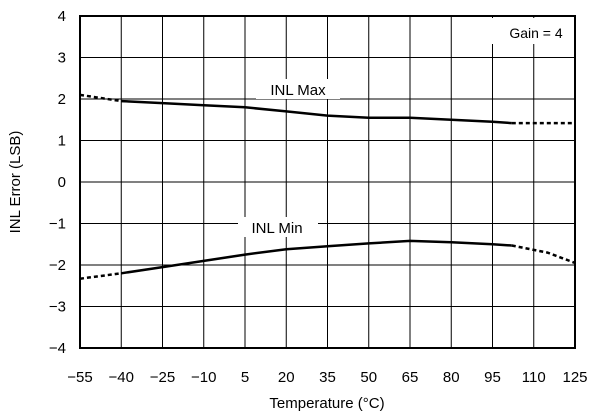  What do you see at coordinates (100, 98) in the screenshot?
I see `inl-max-extrapolated-low` at bounding box center [100, 98].